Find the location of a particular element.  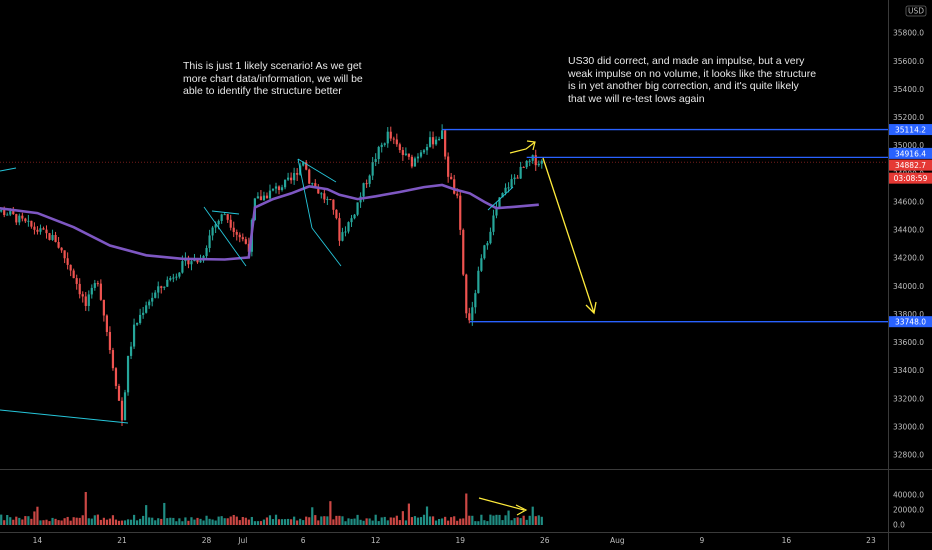

time-tick-label: 16 is located at coordinates (787, 540).